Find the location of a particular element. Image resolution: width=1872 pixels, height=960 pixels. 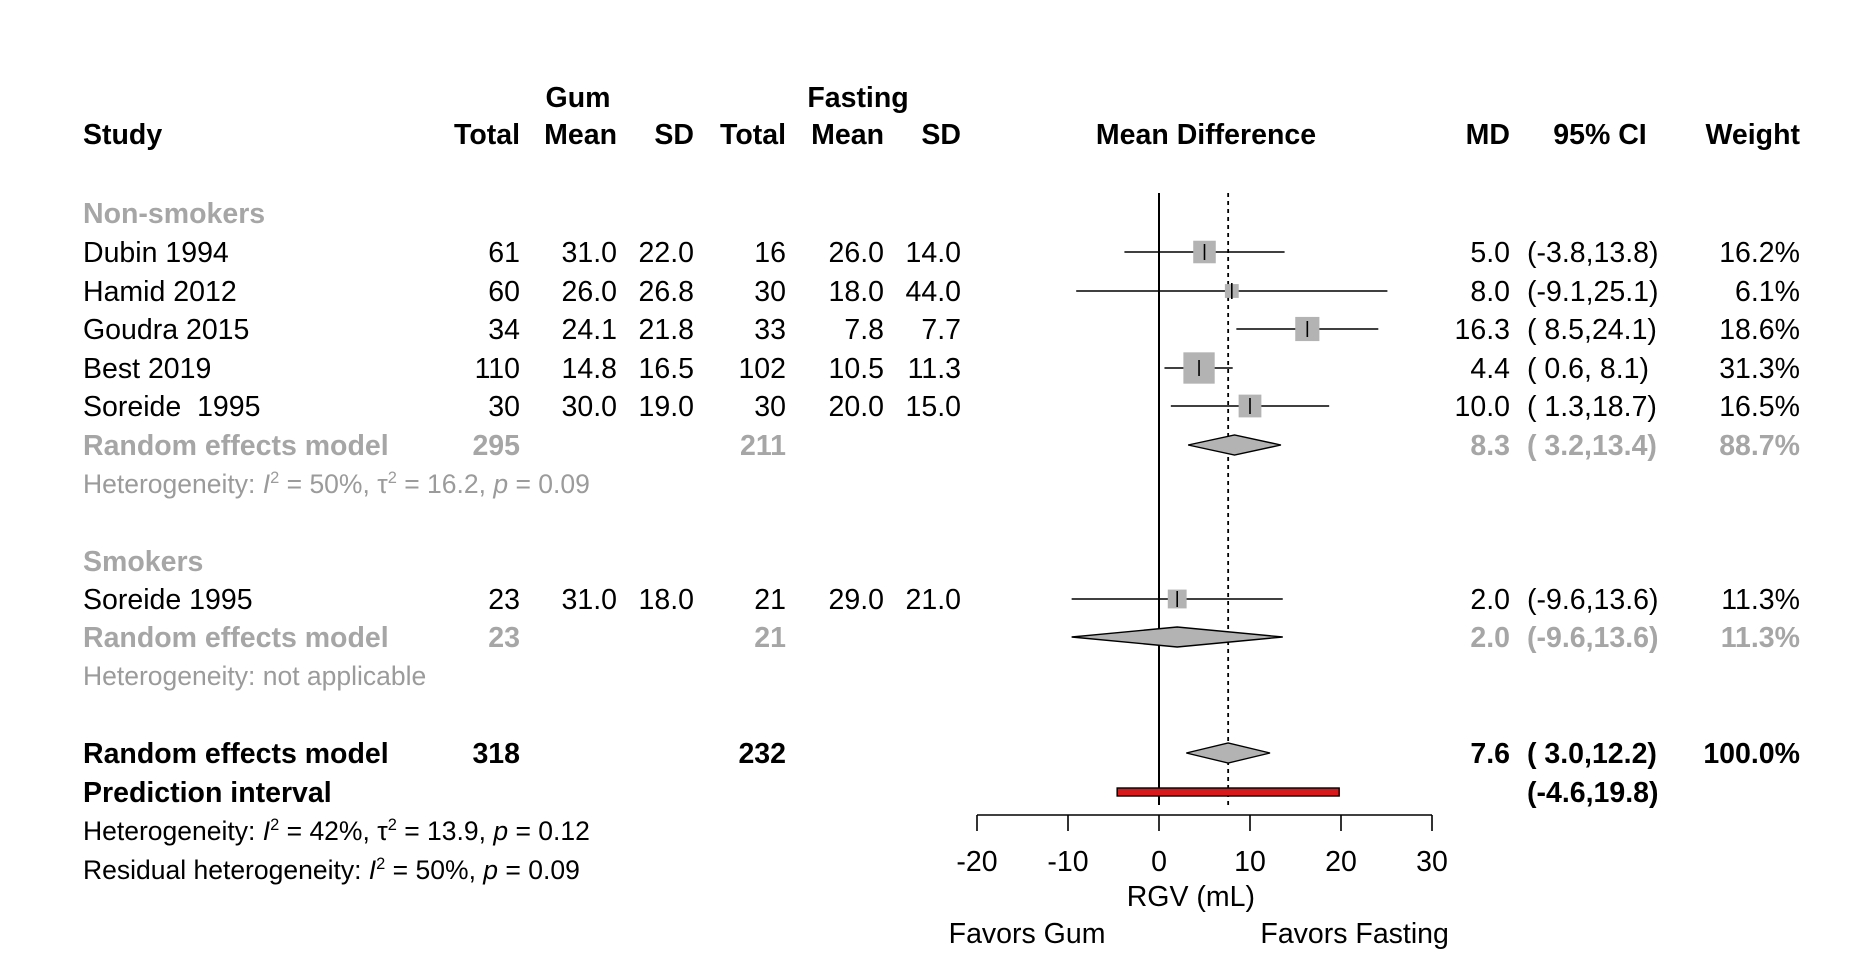

table-row-study: Goudra 2015 is located at coordinates (166, 330).